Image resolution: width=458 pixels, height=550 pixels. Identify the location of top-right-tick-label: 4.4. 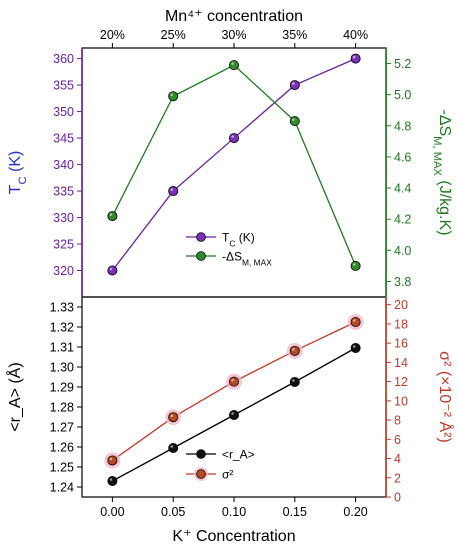
(402, 189).